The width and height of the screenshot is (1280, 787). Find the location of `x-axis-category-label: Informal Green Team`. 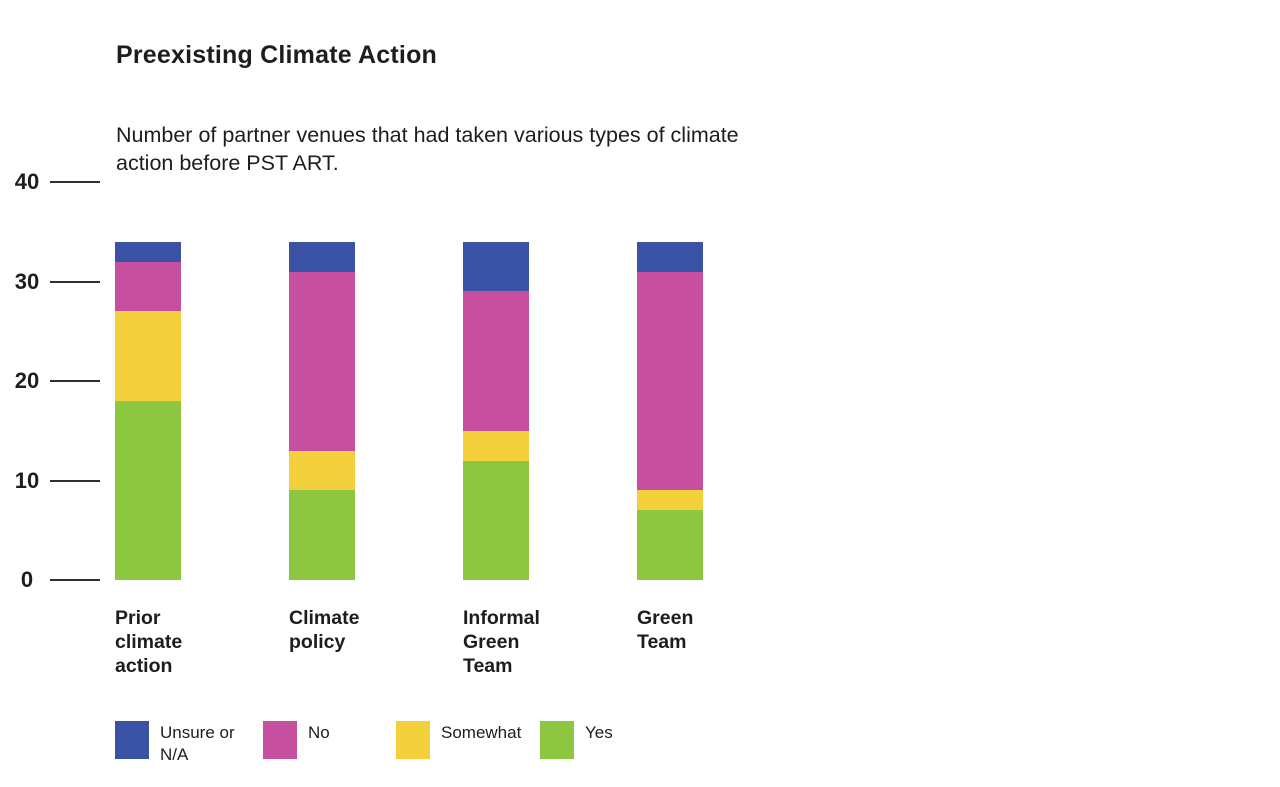

x-axis-category-label: Informal Green Team is located at coordinates (501, 642).